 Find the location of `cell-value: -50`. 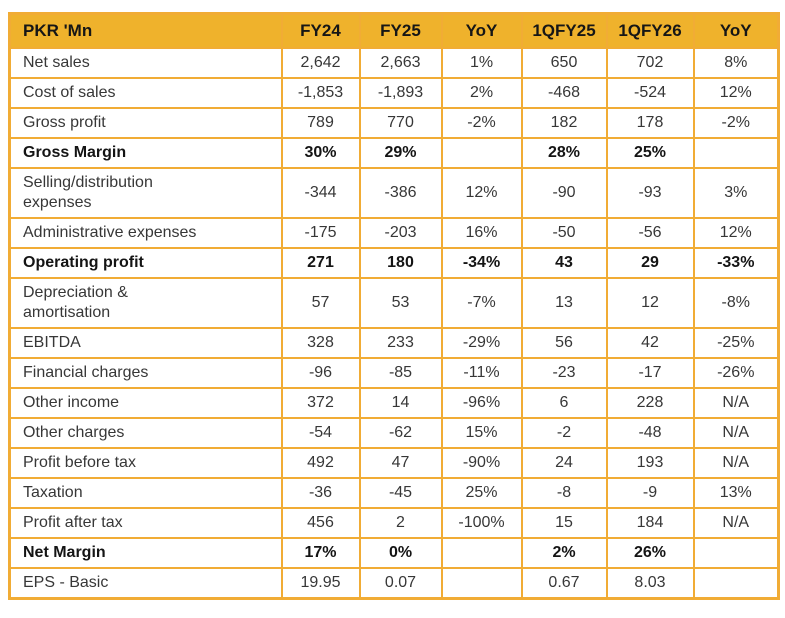

cell-value: -50 is located at coordinates (564, 233).